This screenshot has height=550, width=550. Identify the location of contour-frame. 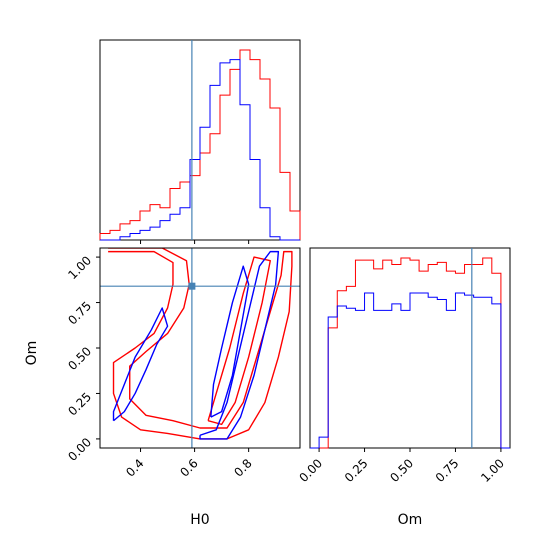
(200, 348).